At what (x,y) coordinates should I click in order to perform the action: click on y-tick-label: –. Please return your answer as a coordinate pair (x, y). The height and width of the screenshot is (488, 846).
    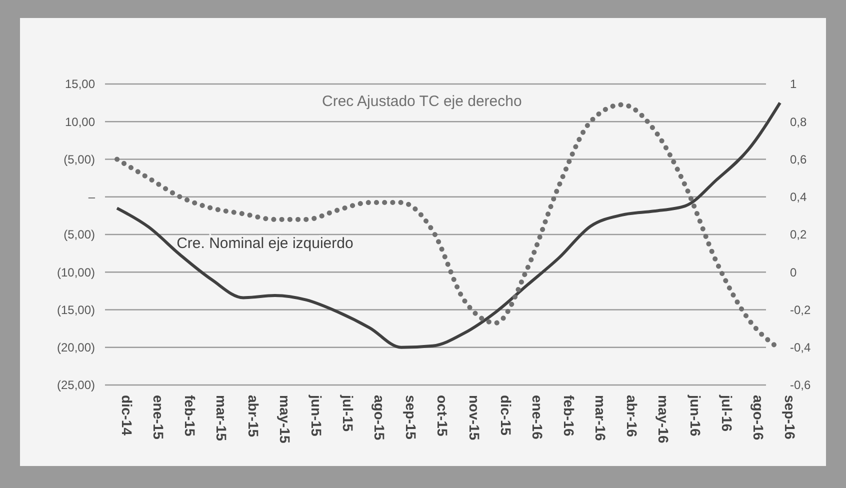
    Looking at the image, I should click on (92, 197).